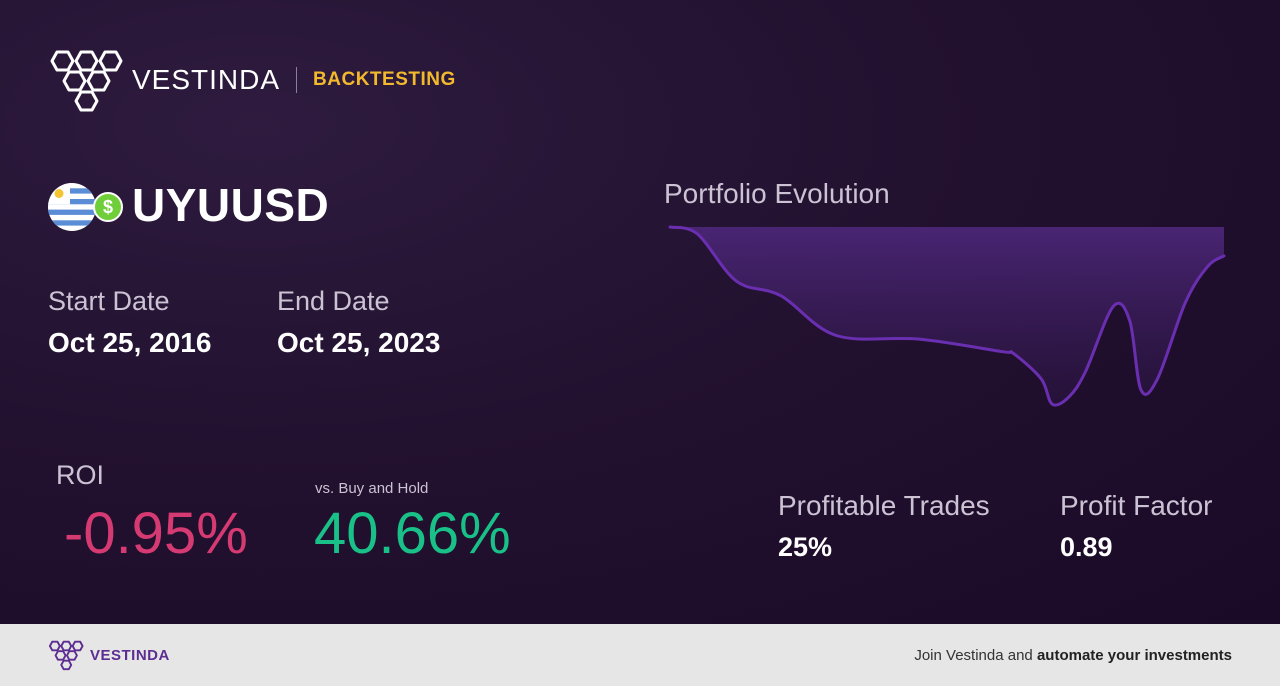  Describe the element at coordinates (1136, 505) in the screenshot. I see `profit-factor-label: Profit Factor` at that location.